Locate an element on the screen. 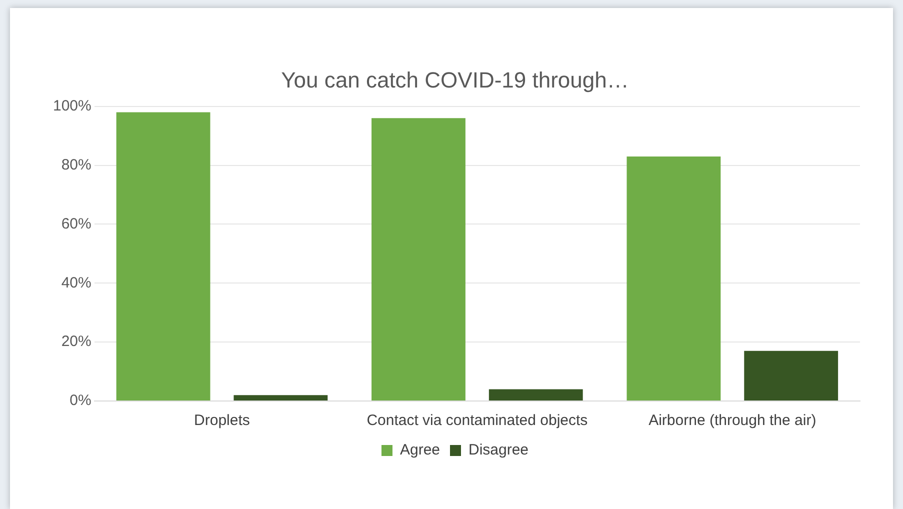  y-tick-label: 100% is located at coordinates (72, 106).